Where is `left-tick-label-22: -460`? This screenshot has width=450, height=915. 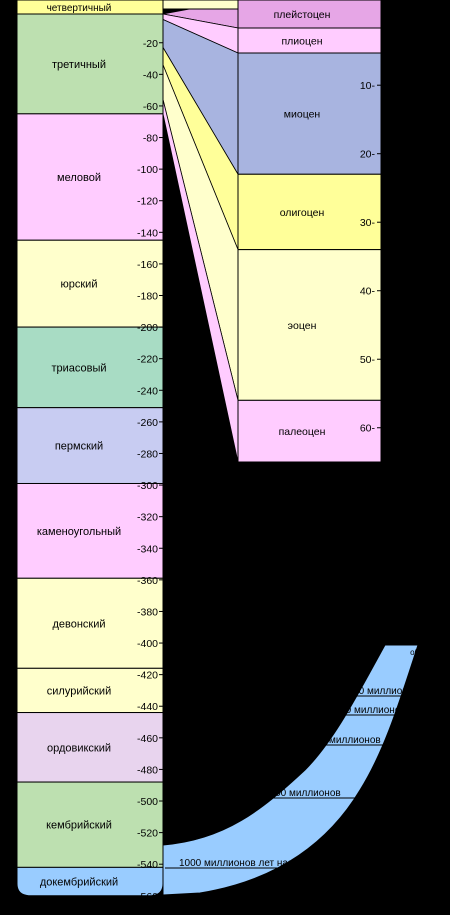 left-tick-label-22: -460 is located at coordinates (147, 739).